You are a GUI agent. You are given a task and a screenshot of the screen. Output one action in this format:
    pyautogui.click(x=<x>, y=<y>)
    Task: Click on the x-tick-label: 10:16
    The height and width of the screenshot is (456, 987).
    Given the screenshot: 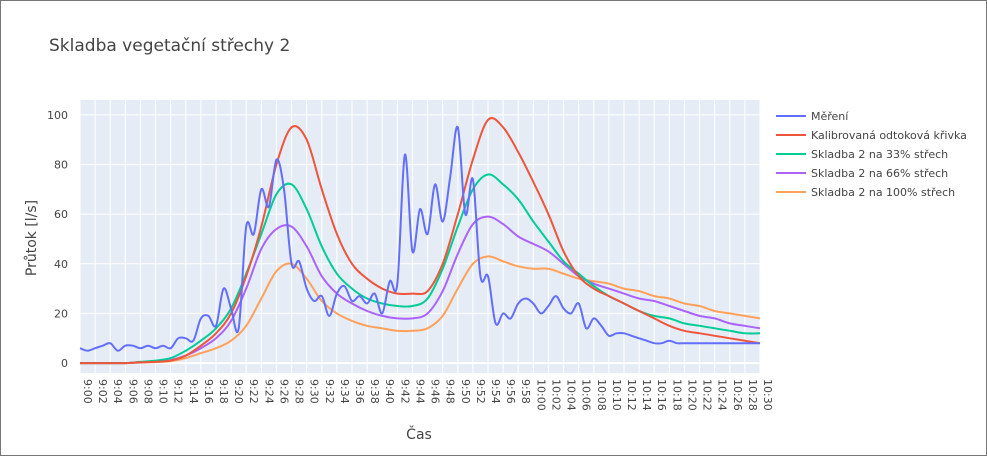 What is the action you would take?
    pyautogui.click(x=661, y=395)
    